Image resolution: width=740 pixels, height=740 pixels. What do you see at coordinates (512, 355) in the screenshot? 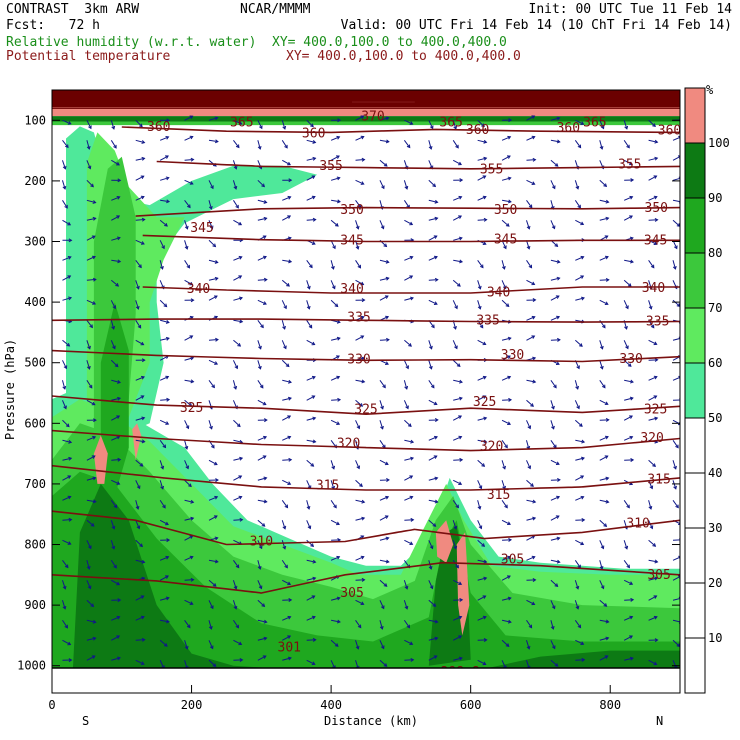
I see `theta-contour-label: 330` at bounding box center [512, 355].